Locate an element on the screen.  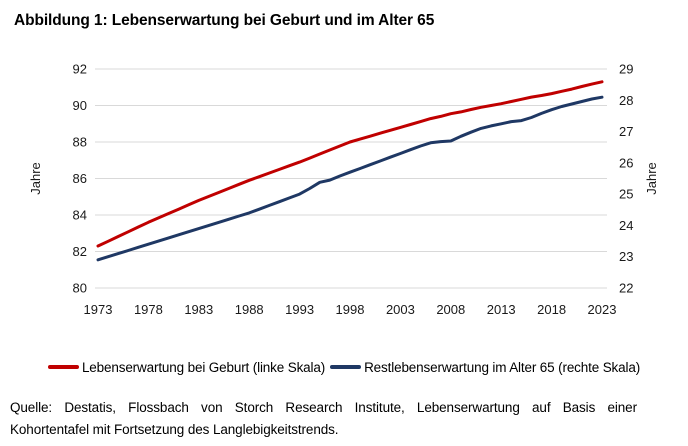
x-axis-tick-label: 1993 is located at coordinates (299, 309).